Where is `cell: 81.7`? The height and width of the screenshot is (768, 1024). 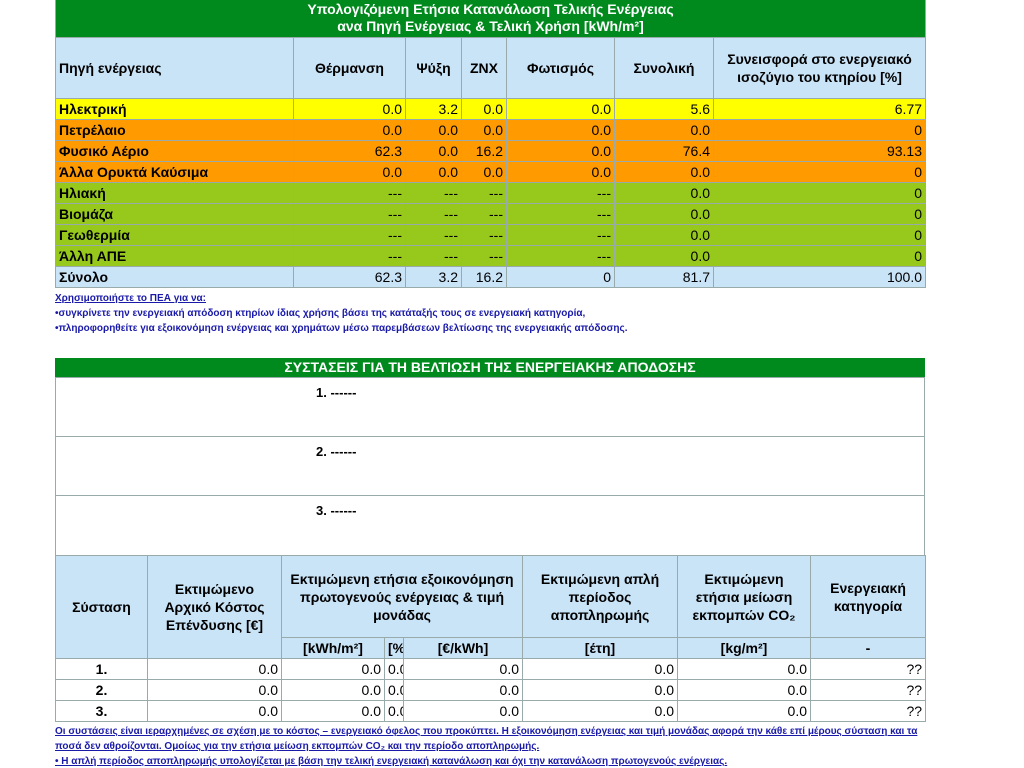 cell: 81.7 is located at coordinates (664, 277).